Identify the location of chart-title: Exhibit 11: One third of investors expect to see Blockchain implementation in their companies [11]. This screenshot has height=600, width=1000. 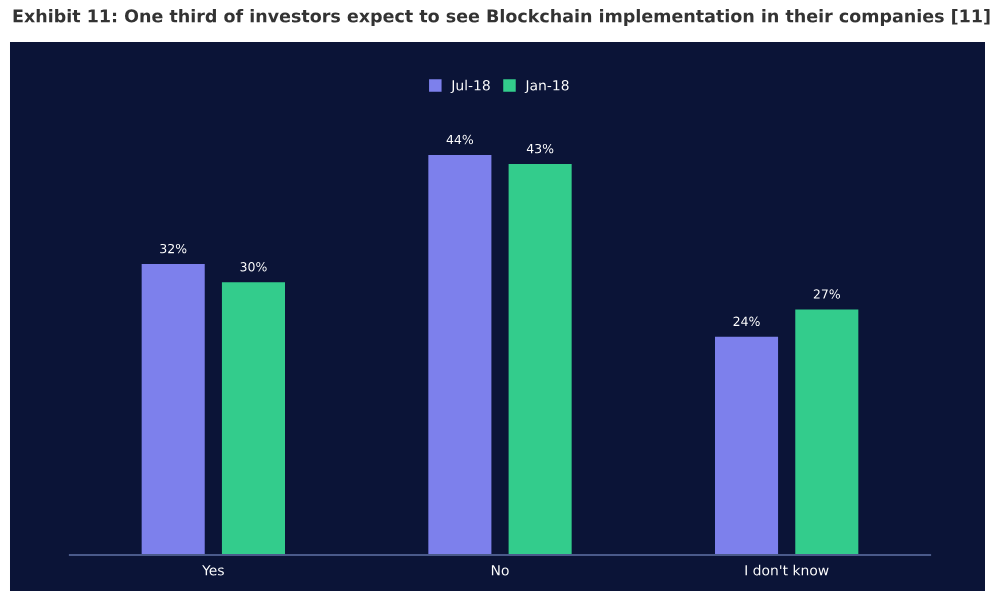
(501, 17).